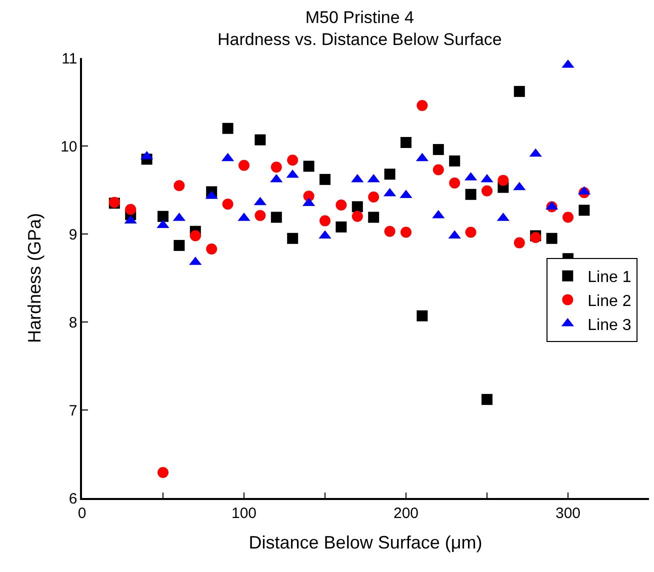 The height and width of the screenshot is (572, 654). What do you see at coordinates (610, 277) in the screenshot?
I see `legend-label: Line 1` at bounding box center [610, 277].